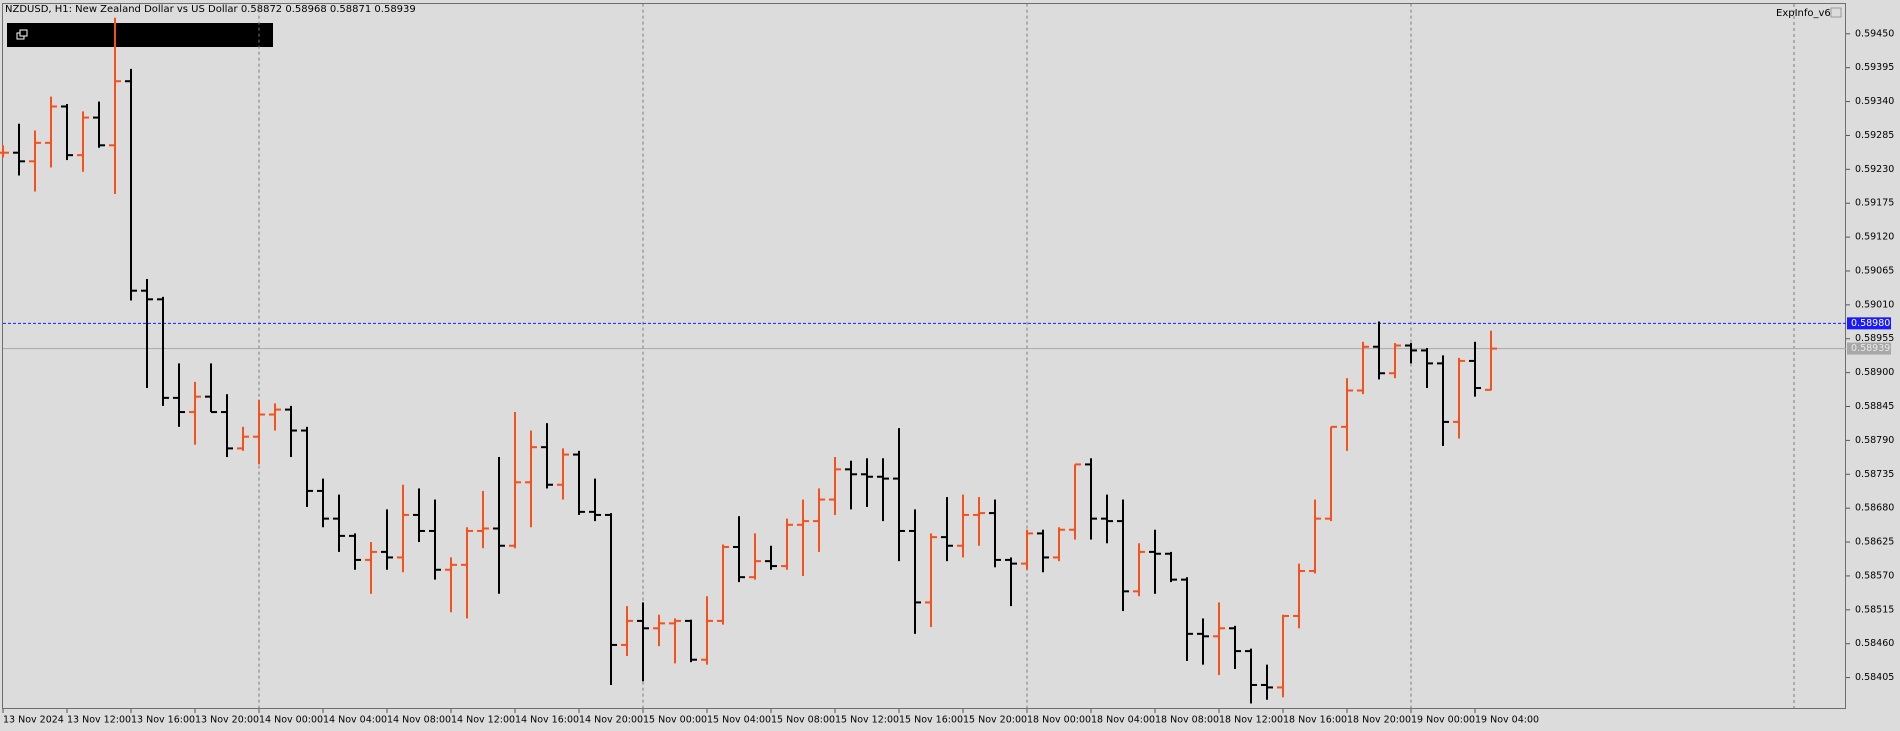 The height and width of the screenshot is (731, 1900). What do you see at coordinates (1874, 677) in the screenshot?
I see `y-tick-label: 0.58405` at bounding box center [1874, 677].